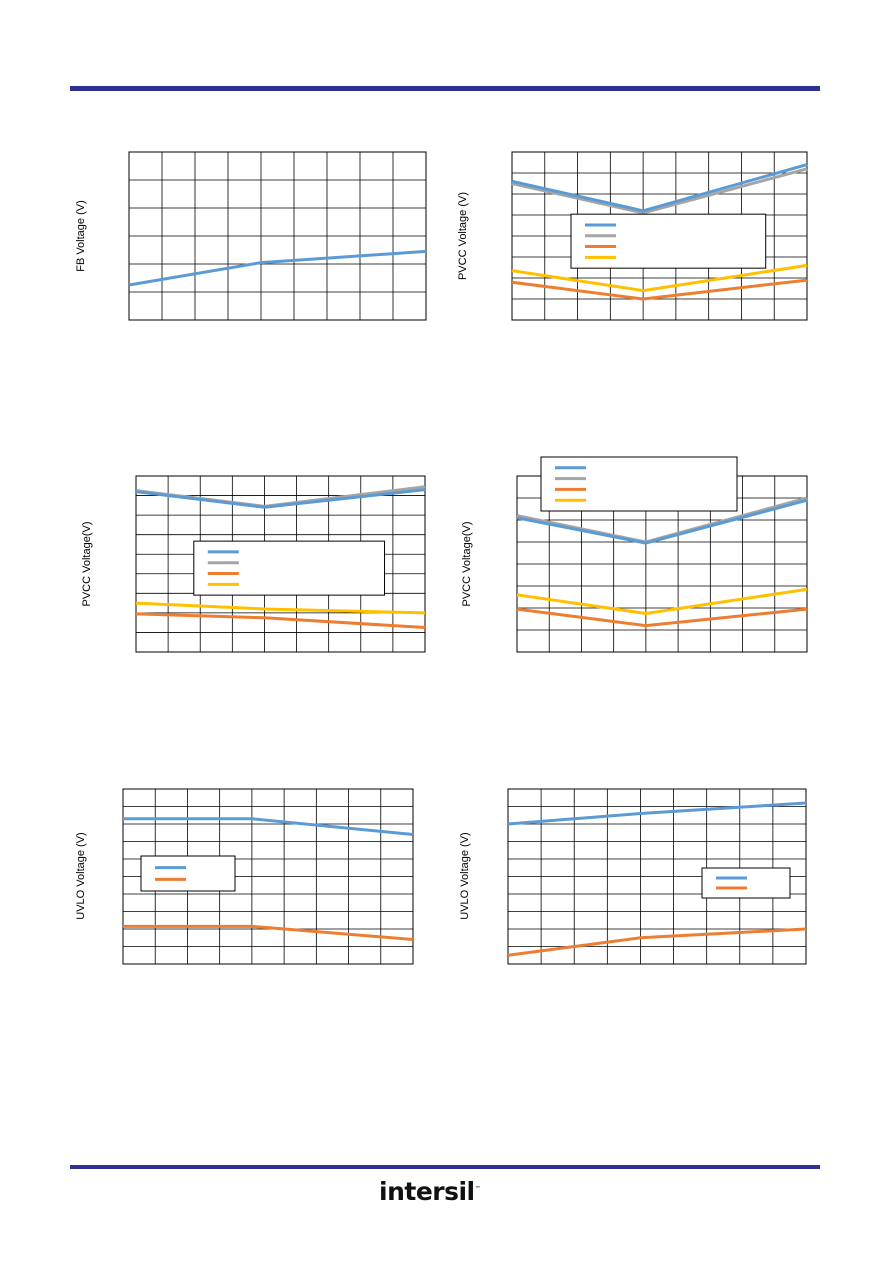  I want to click on y-axis-label: PVCC Voltage (V), so click(463, 236).